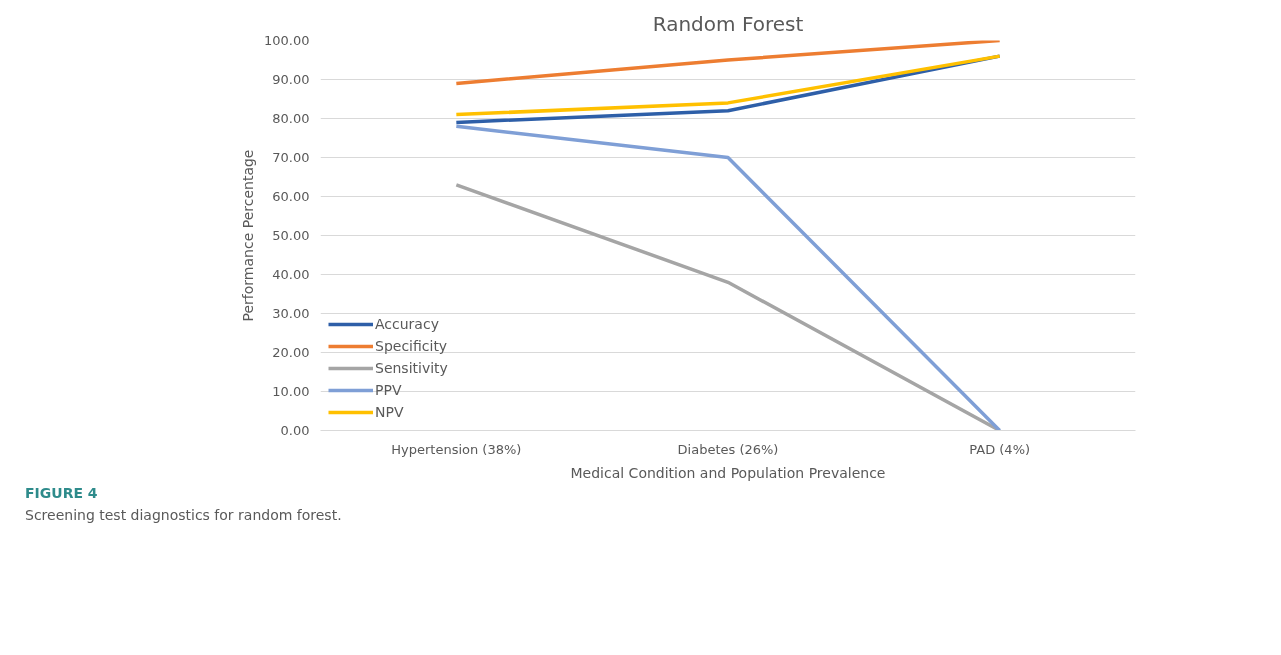 The image size is (1281, 655). Describe the element at coordinates (388, 390) in the screenshot. I see `legend-label: PPV` at that location.